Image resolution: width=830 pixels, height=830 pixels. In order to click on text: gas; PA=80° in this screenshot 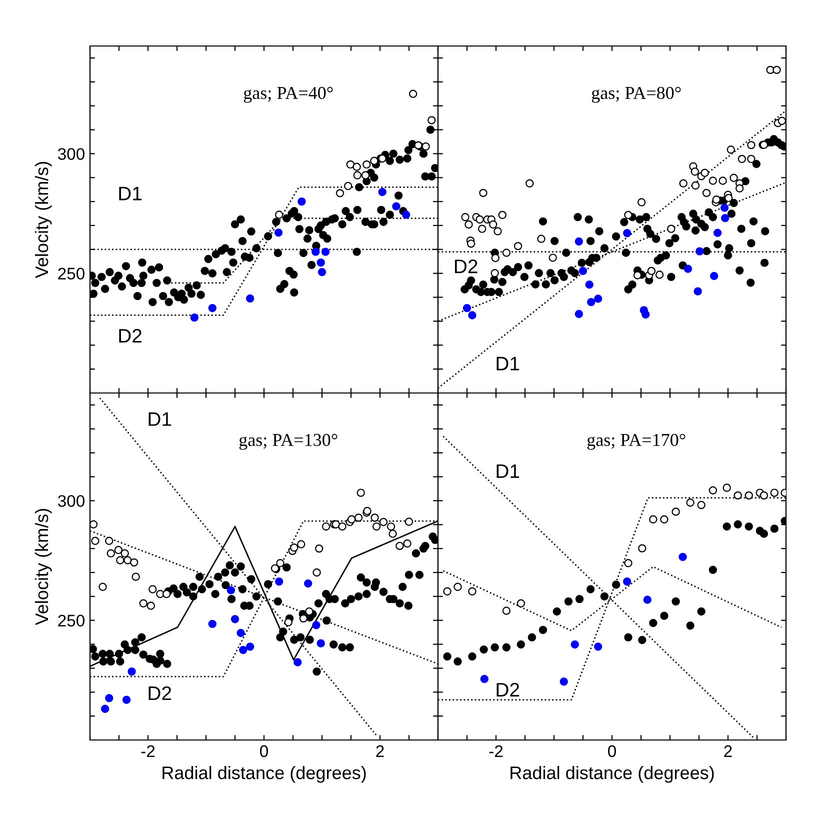, I will do `click(636, 94)`.